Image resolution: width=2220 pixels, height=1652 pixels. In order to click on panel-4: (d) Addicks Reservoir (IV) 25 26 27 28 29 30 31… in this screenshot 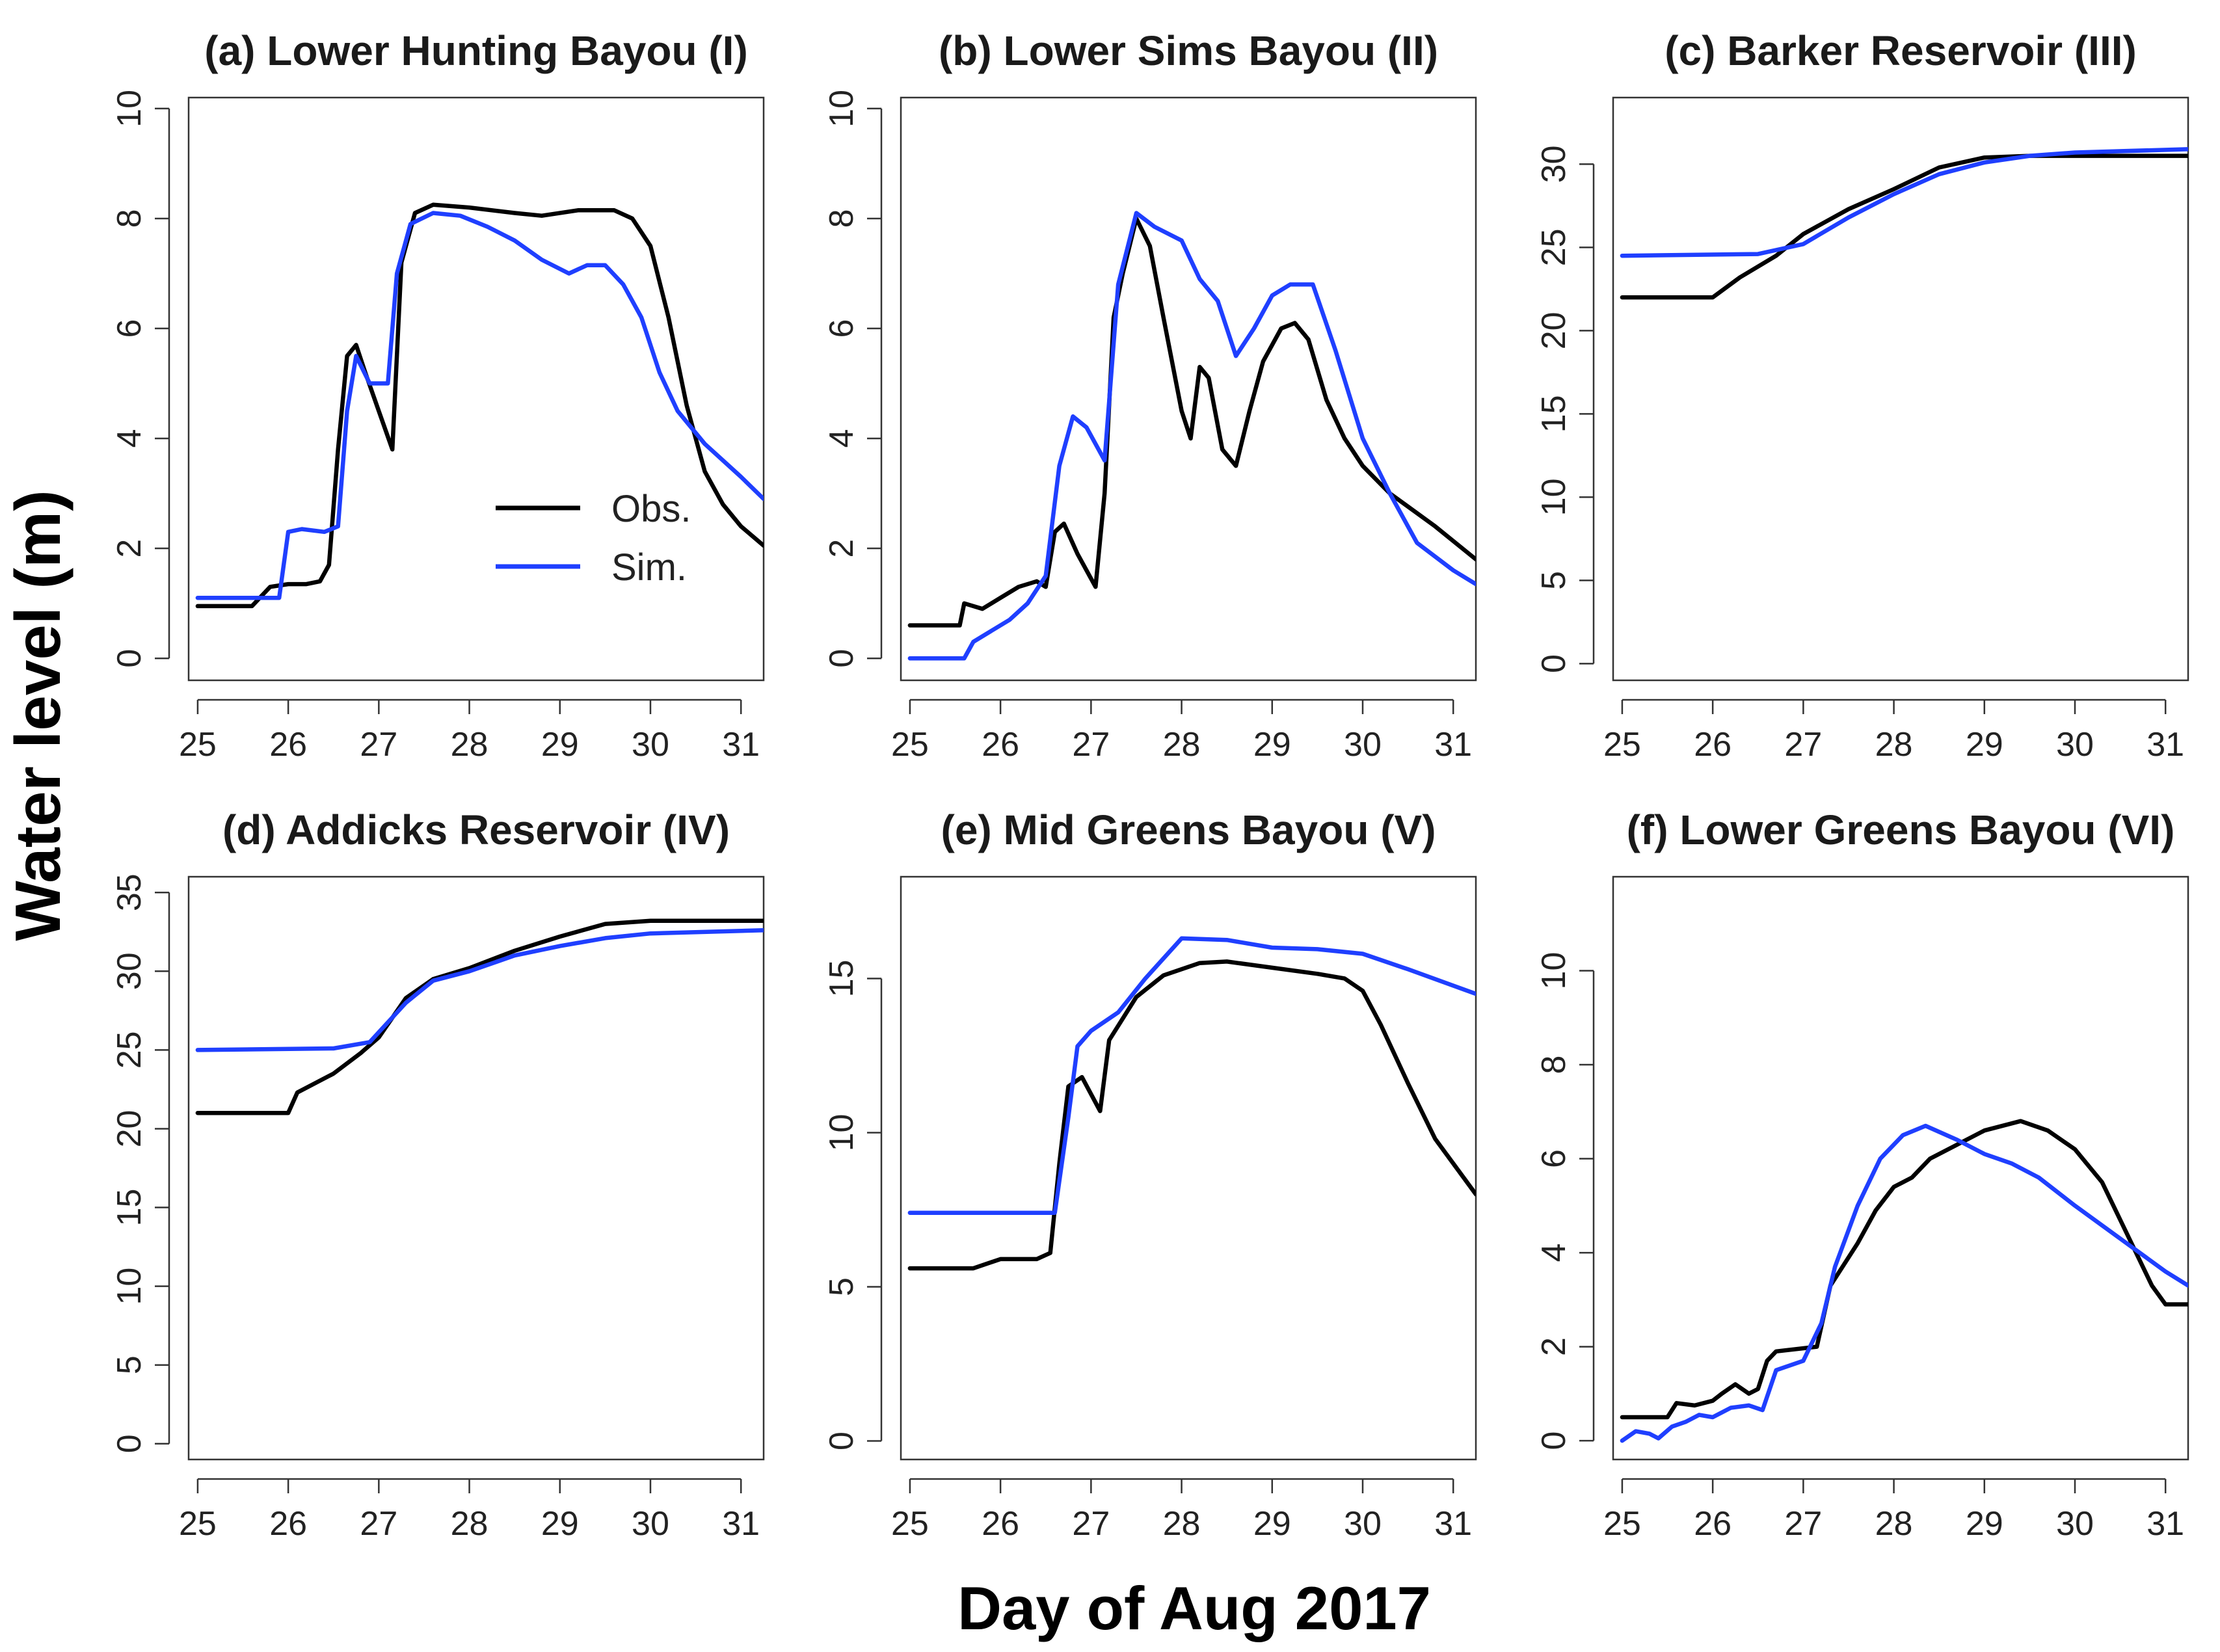, I will do `click(438, 1174)`.